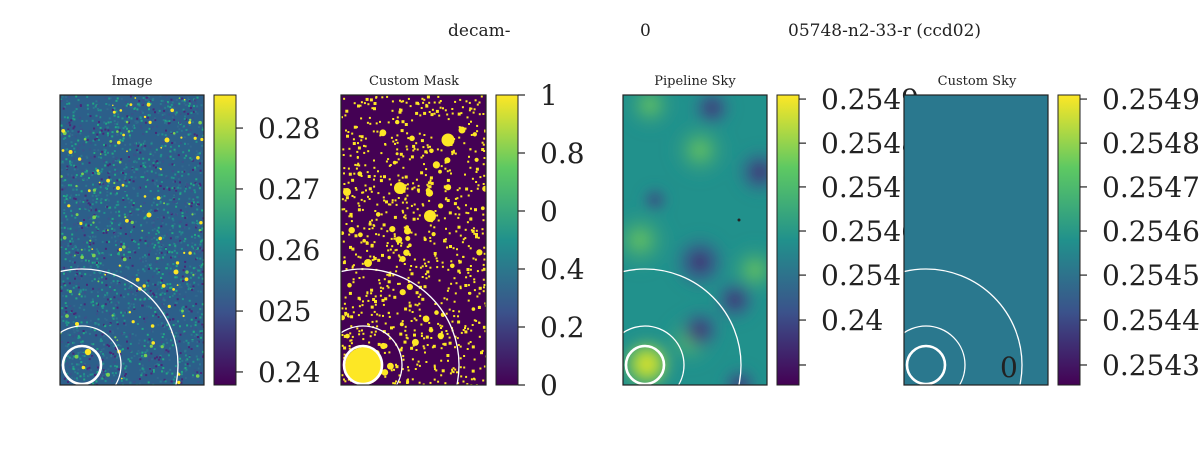 The width and height of the screenshot is (1200, 450). Describe the element at coordinates (289, 128) in the screenshot. I see `colorbar-0-tick-label-0: 0.28` at that location.